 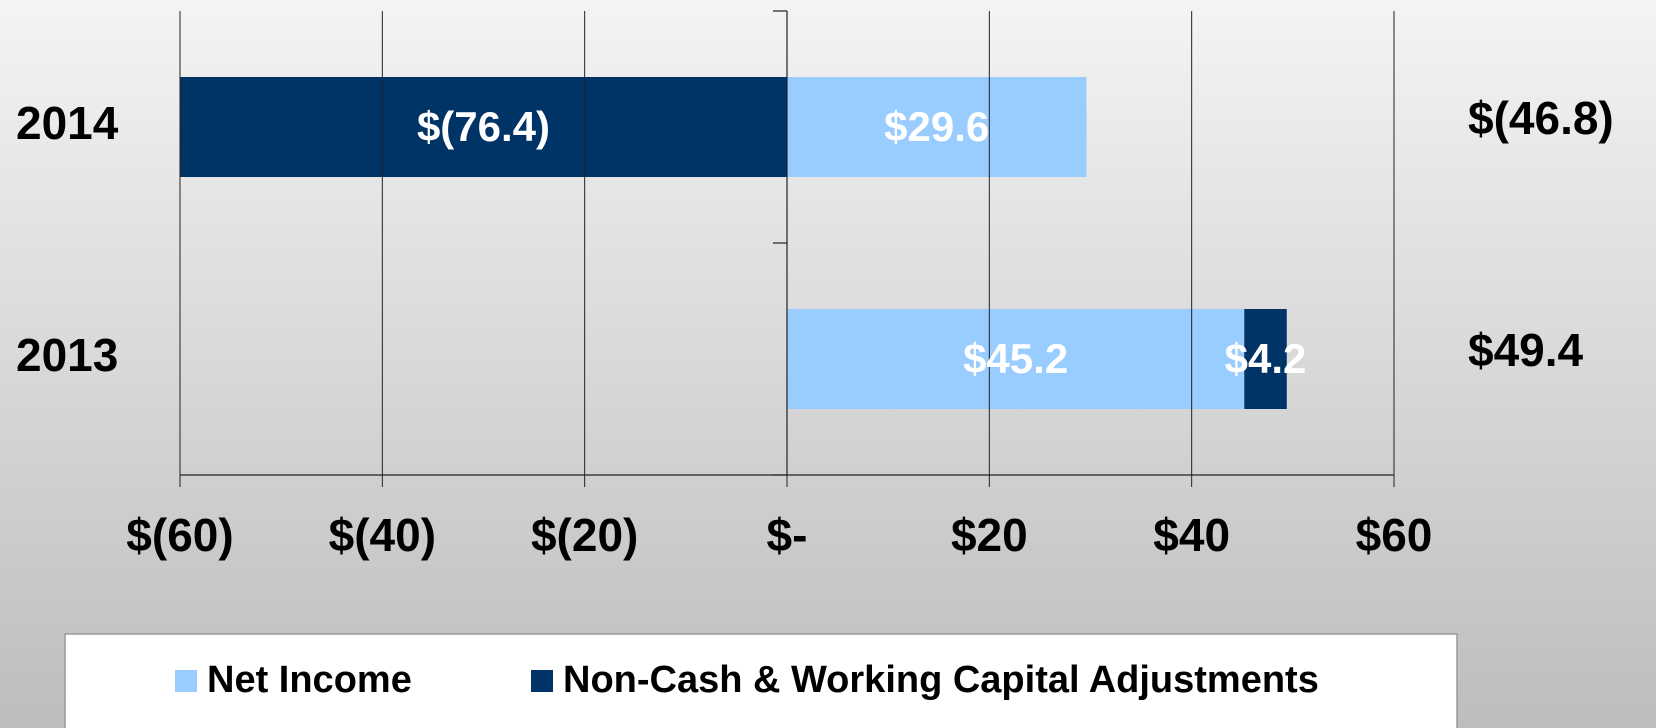 I want to click on x-tick-label: $(40), so click(x=382, y=535).